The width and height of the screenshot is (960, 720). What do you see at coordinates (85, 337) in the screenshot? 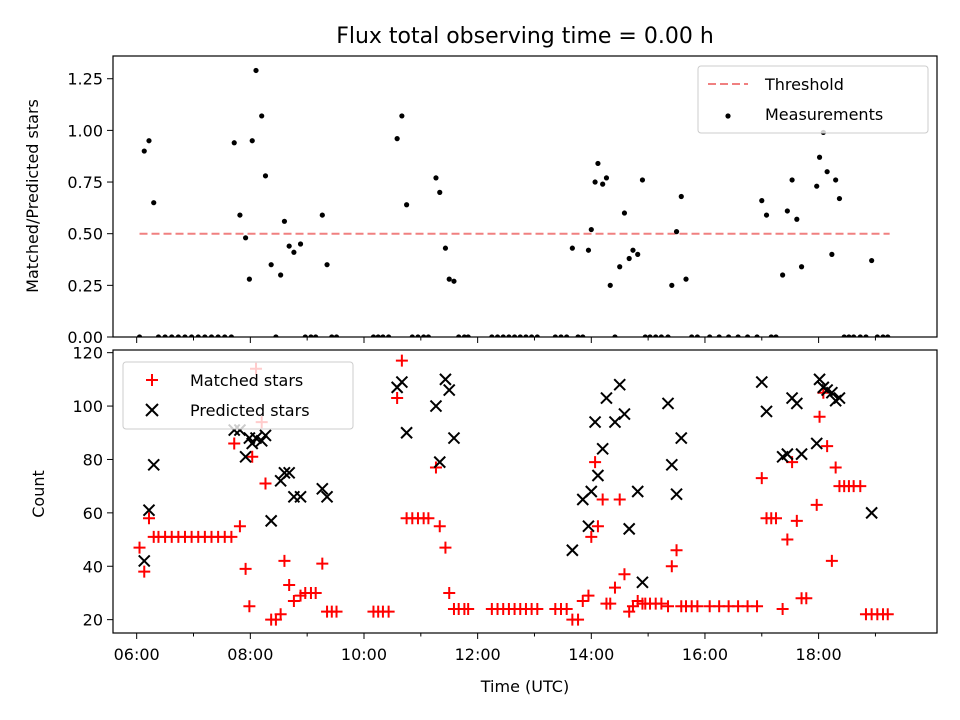
I see `top-y-tick-label: 0.00` at bounding box center [85, 337].